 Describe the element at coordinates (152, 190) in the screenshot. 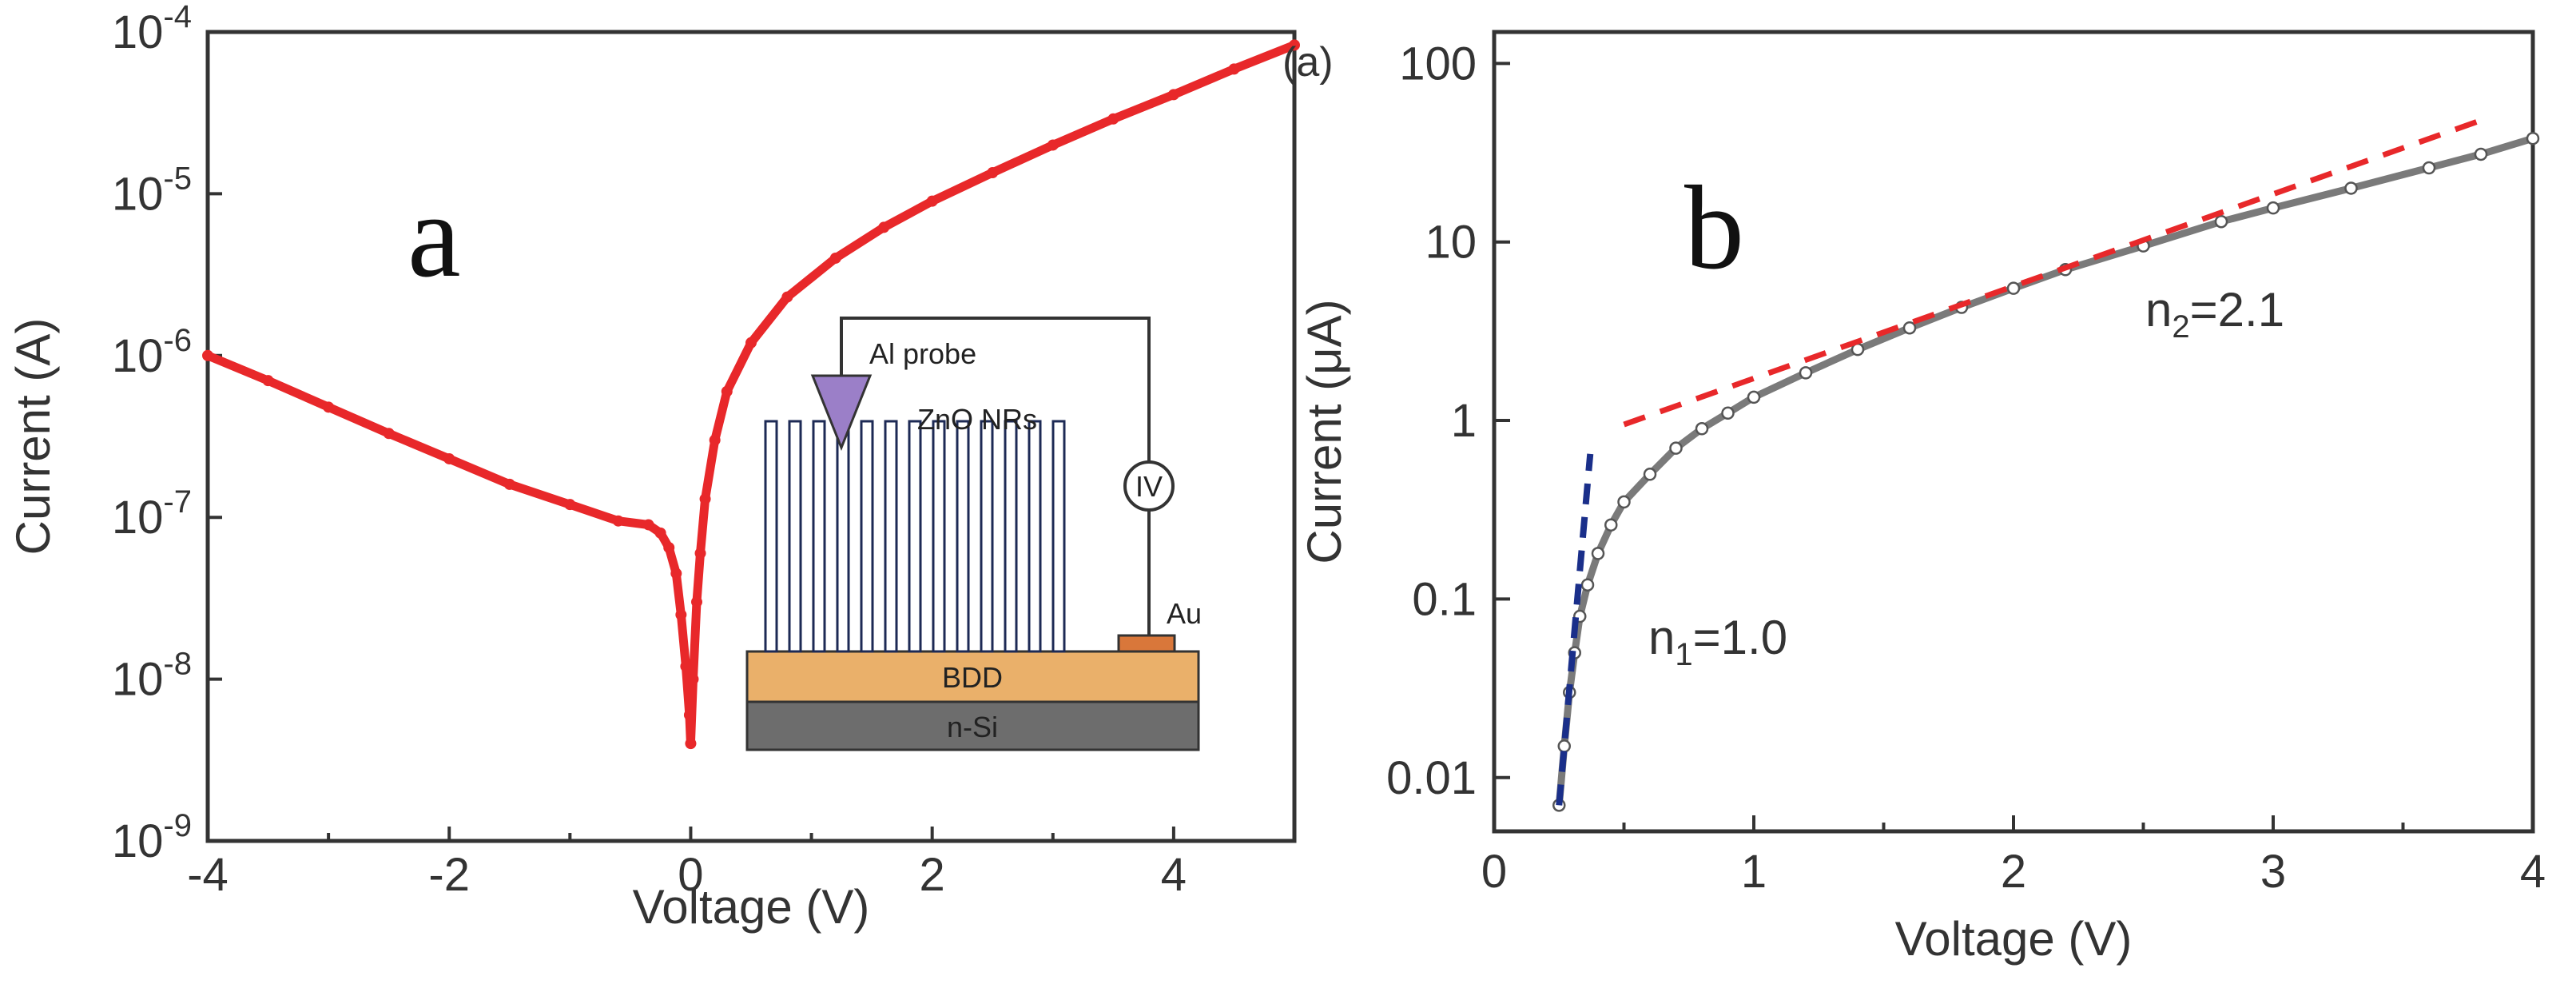

I see `a-ytick-label: 10⁻⁵` at that location.